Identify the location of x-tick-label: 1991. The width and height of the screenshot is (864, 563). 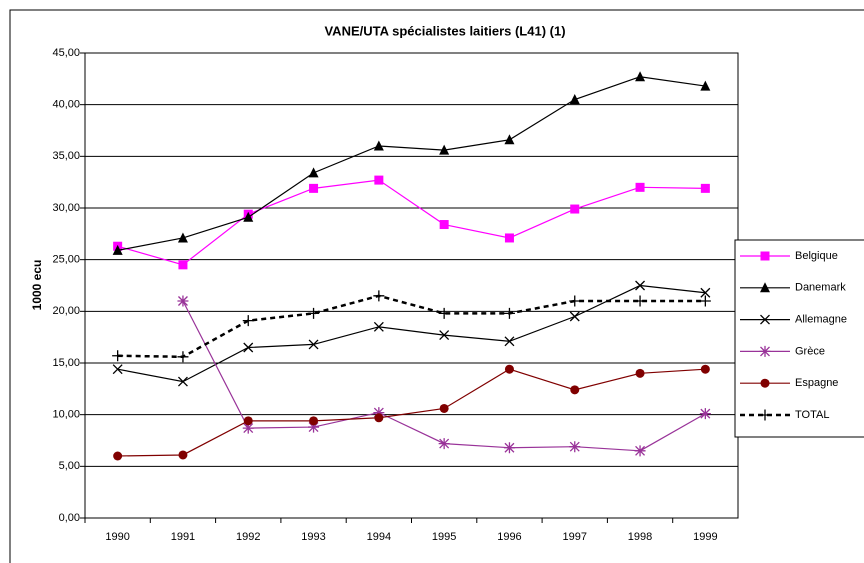
(183, 537).